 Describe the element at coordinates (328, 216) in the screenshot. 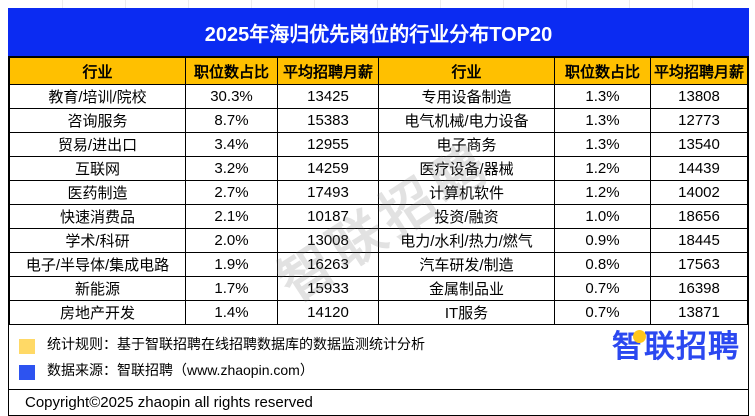

I see `salary-cell: 10187` at that location.